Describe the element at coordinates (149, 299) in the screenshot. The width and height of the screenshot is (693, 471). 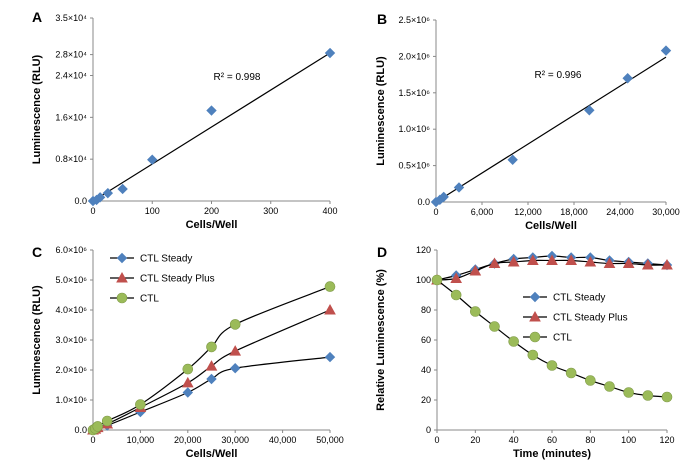
I see `legend-label: CTL` at that location.